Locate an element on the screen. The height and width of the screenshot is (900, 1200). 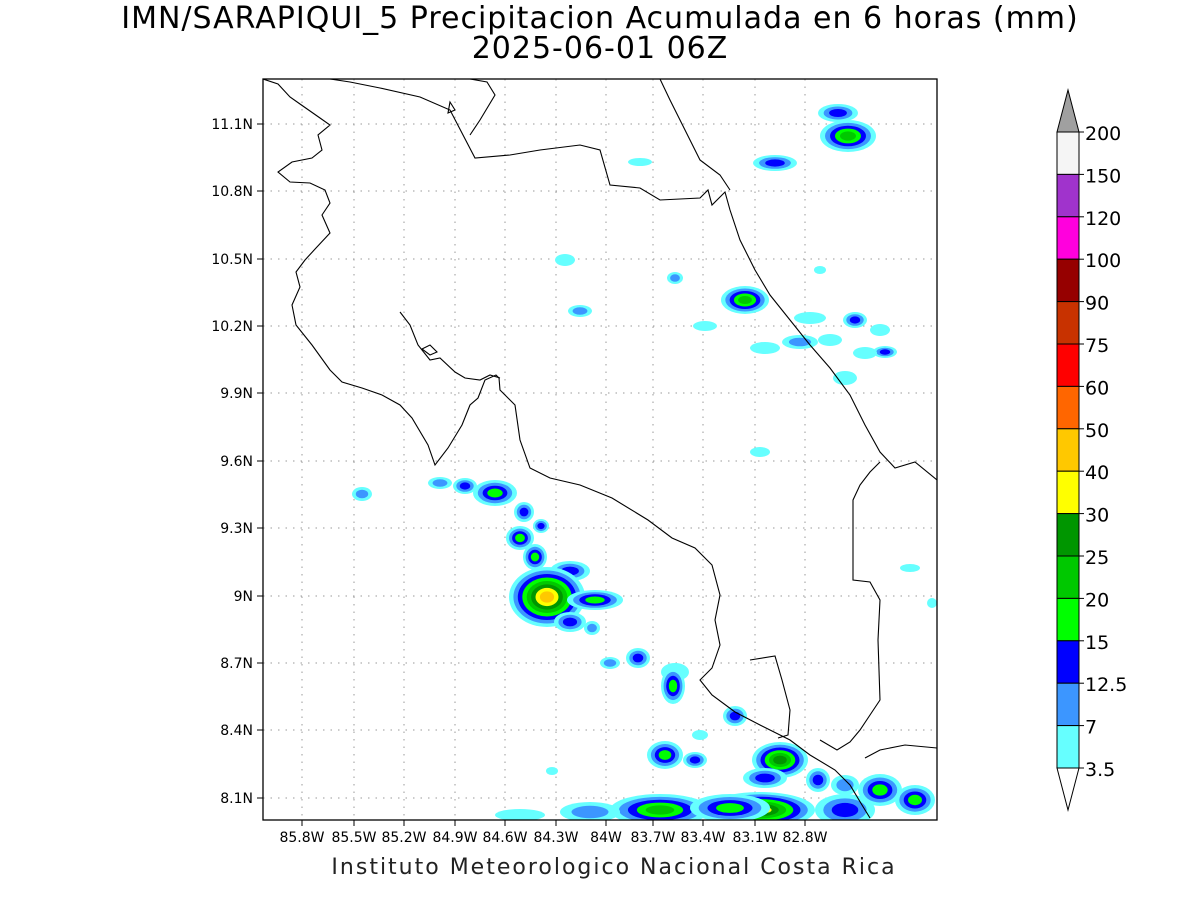
colorbar-label: 15 is located at coordinates (1097, 643).